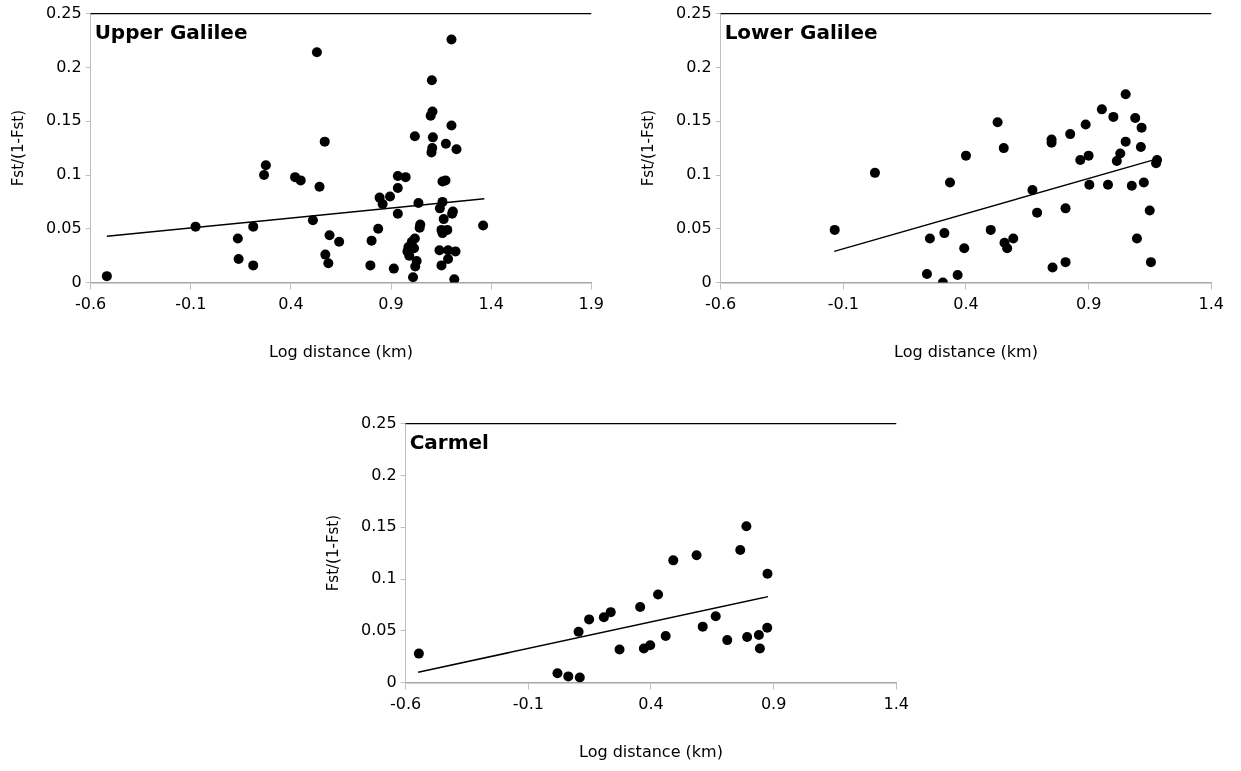 This screenshot has height=771, width=1241. Describe the element at coordinates (591, 304) in the screenshot. I see `x-tick-label: 1.9` at that location.